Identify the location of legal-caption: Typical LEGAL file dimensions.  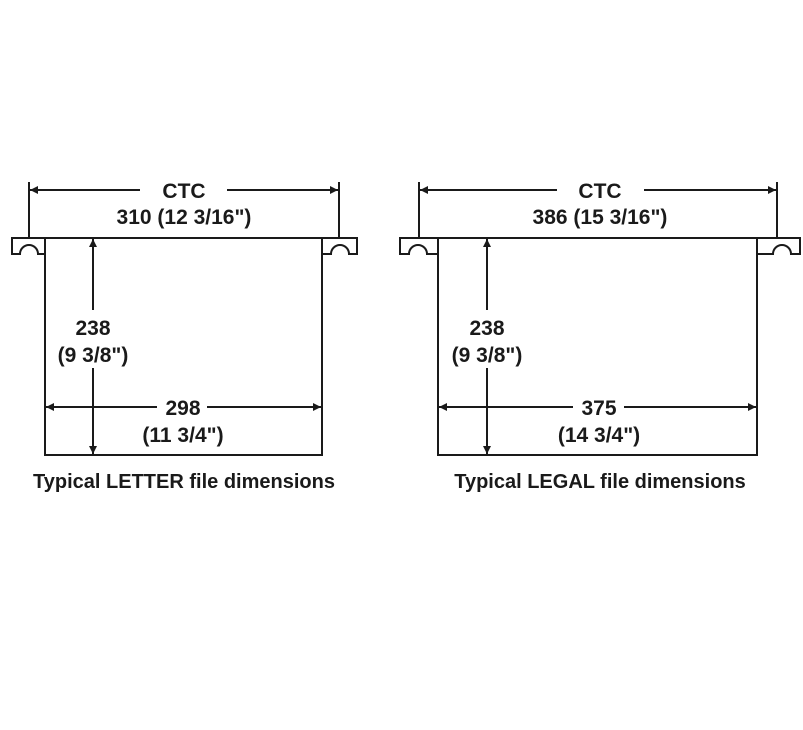
(600, 482).